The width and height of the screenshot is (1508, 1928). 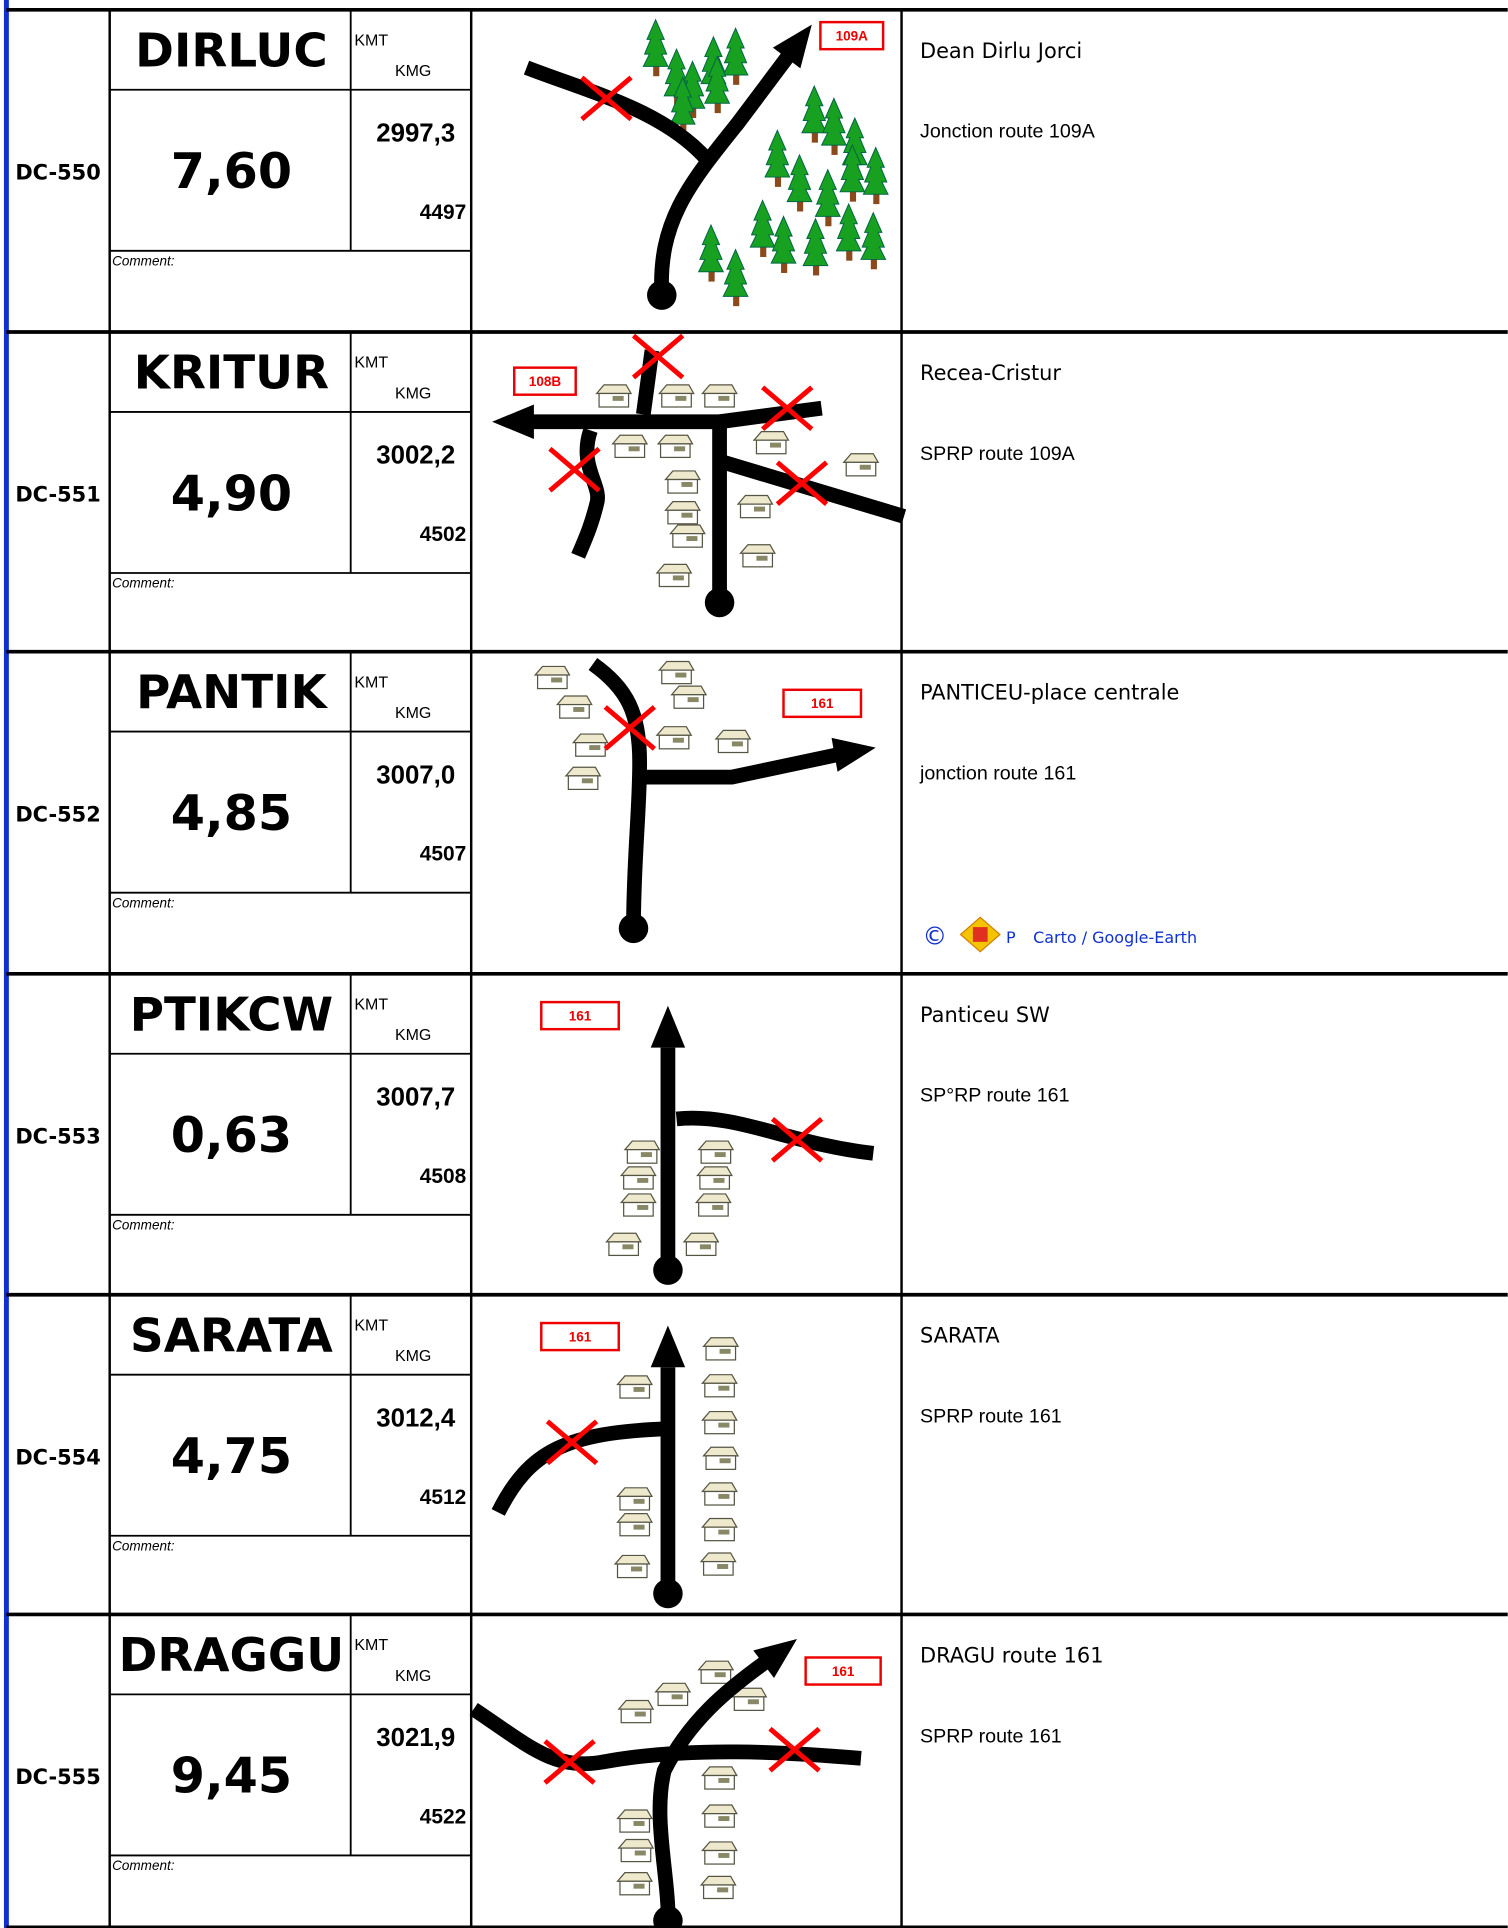 I want to click on credit-logo, so click(x=980, y=934).